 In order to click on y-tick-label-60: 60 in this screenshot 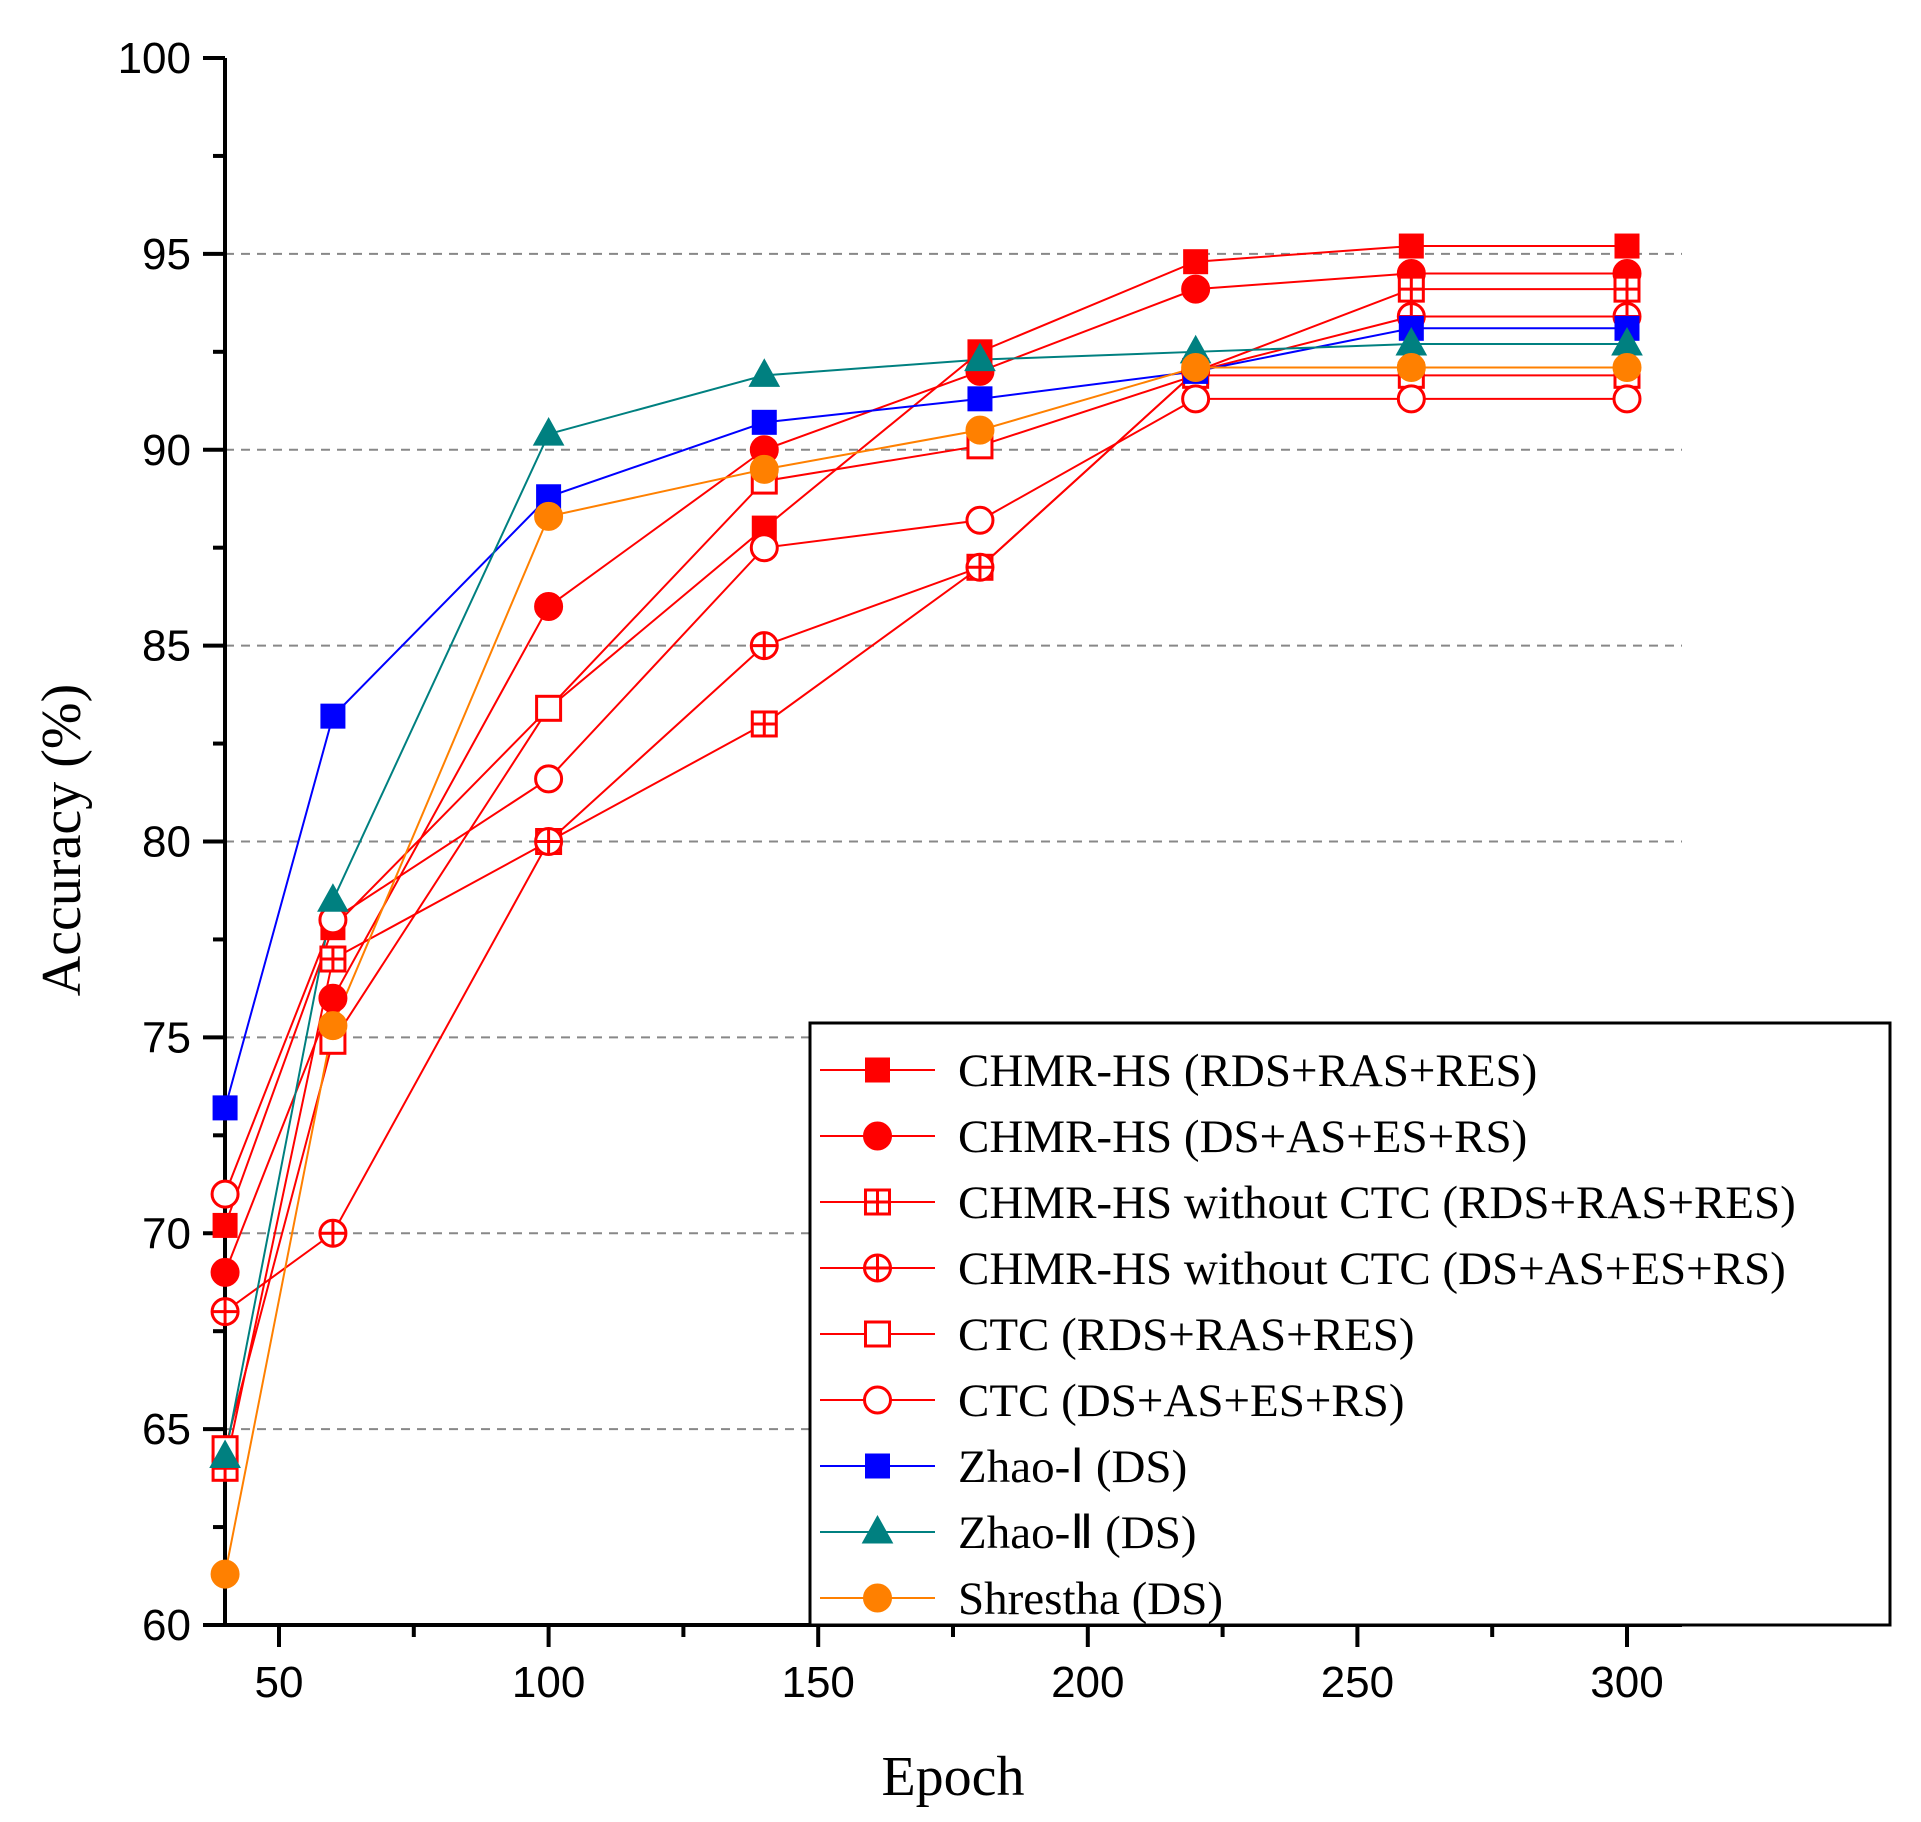, I will do `click(166, 1625)`.